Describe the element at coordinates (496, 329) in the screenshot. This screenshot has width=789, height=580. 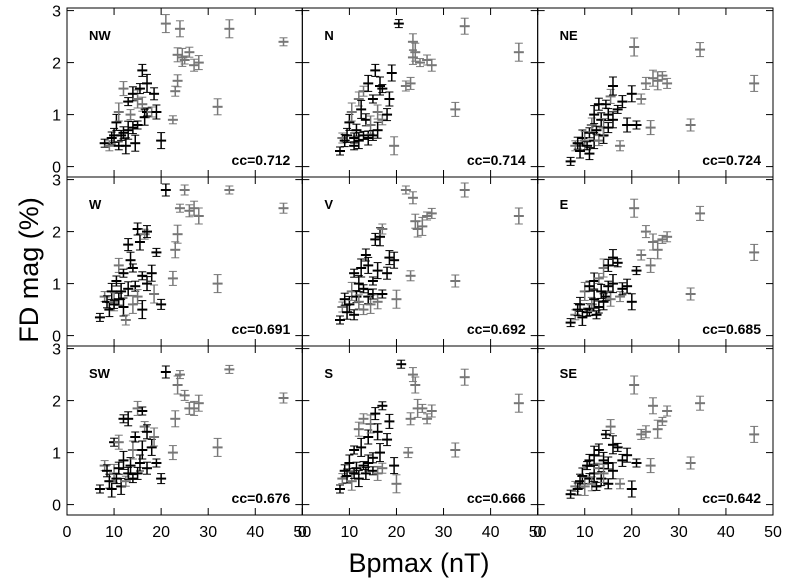
I see `correlation-coefficient-label: cc=0.692` at that location.